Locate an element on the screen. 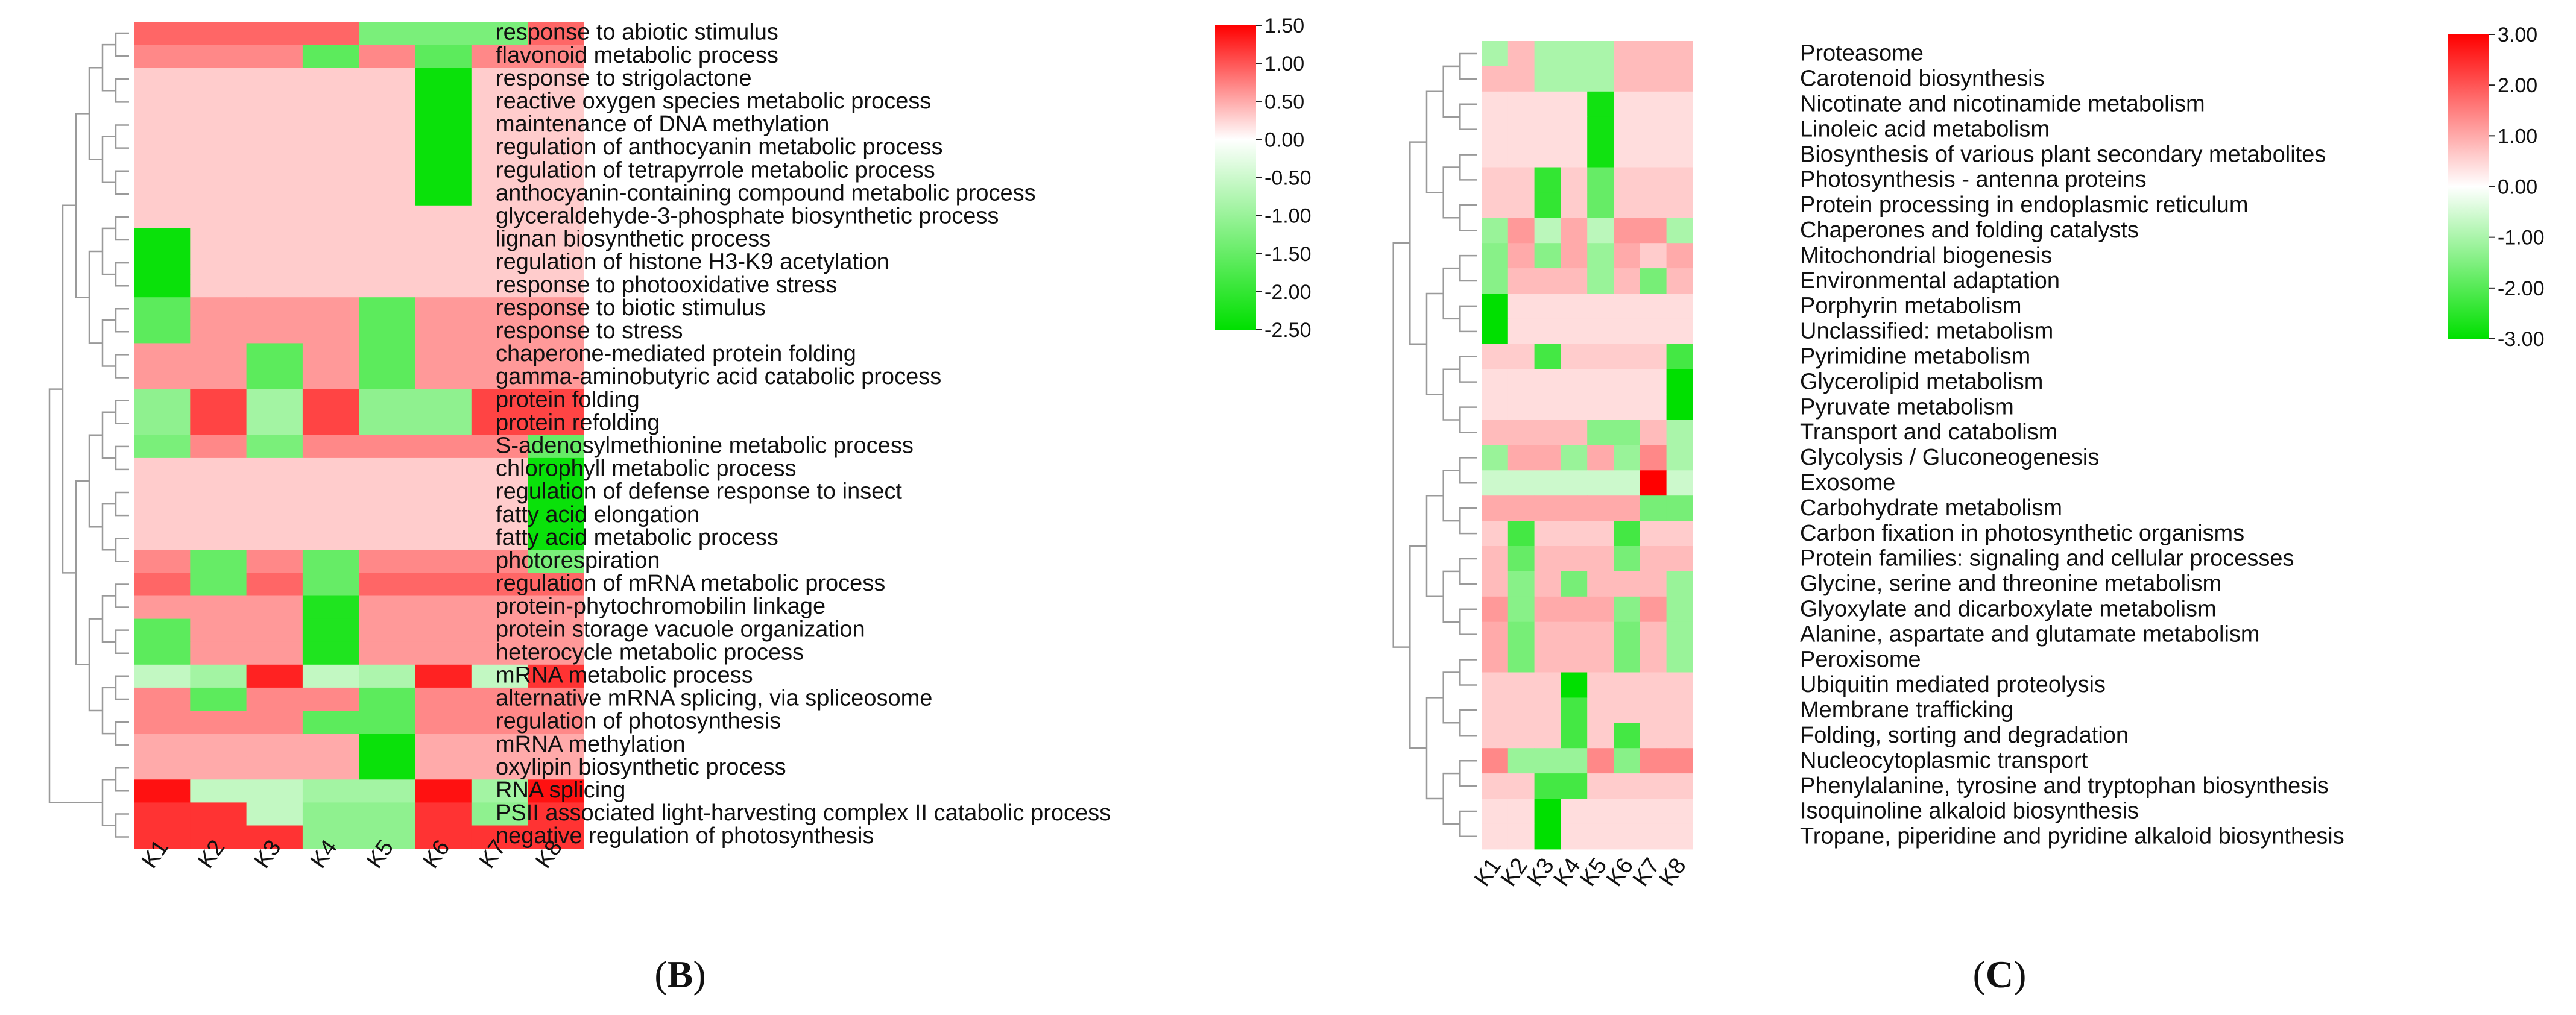  row-label: maintenance of DNA methylation is located at coordinates (662, 124).